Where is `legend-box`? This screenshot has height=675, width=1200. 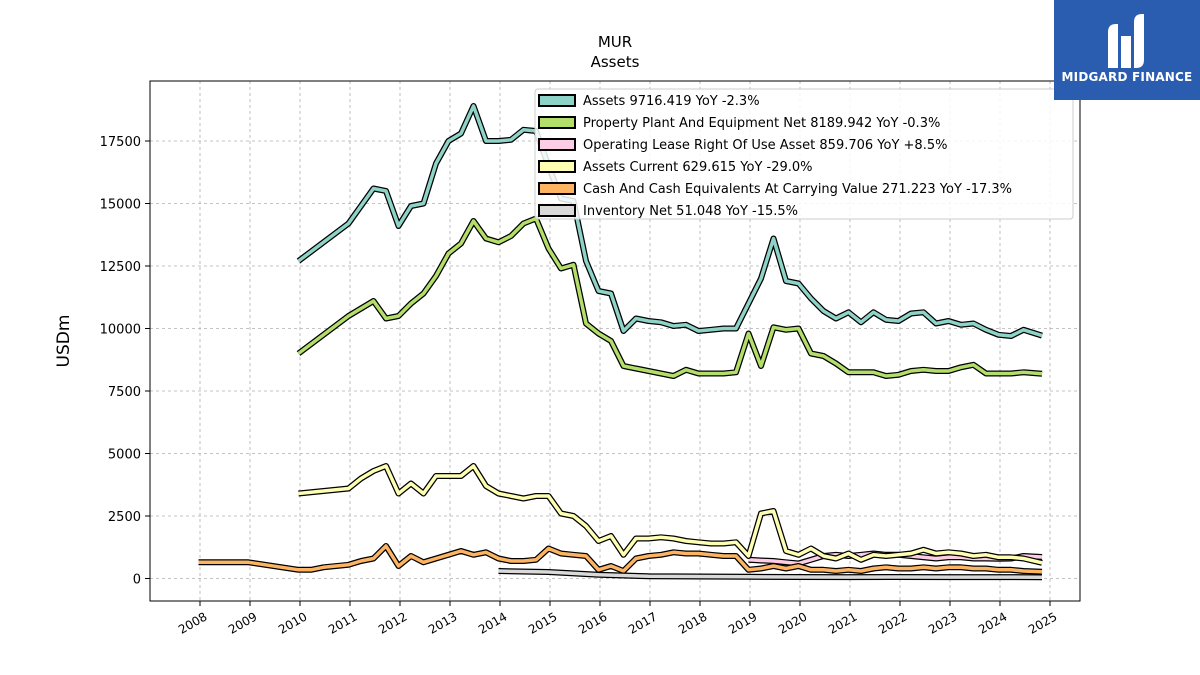
legend-box is located at coordinates (804, 154).